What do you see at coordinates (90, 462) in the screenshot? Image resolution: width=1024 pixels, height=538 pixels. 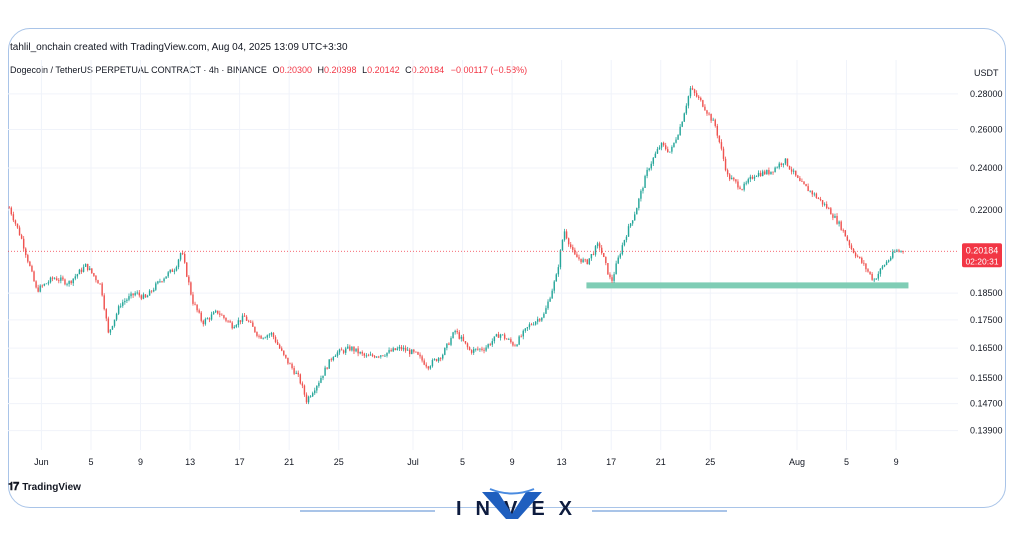 I see `time-tick-label: 5` at bounding box center [90, 462].